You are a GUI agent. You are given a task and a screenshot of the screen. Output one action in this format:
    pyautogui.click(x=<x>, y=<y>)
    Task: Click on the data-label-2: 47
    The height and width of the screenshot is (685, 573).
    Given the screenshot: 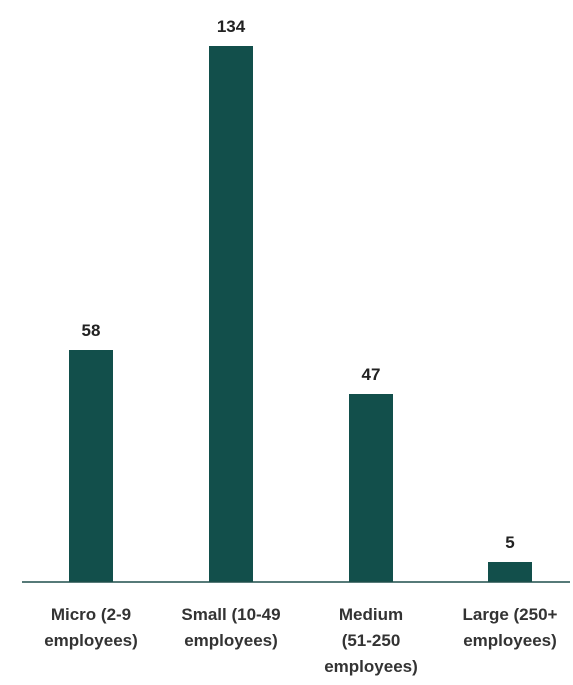 What is the action you would take?
    pyautogui.click(x=371, y=374)
    